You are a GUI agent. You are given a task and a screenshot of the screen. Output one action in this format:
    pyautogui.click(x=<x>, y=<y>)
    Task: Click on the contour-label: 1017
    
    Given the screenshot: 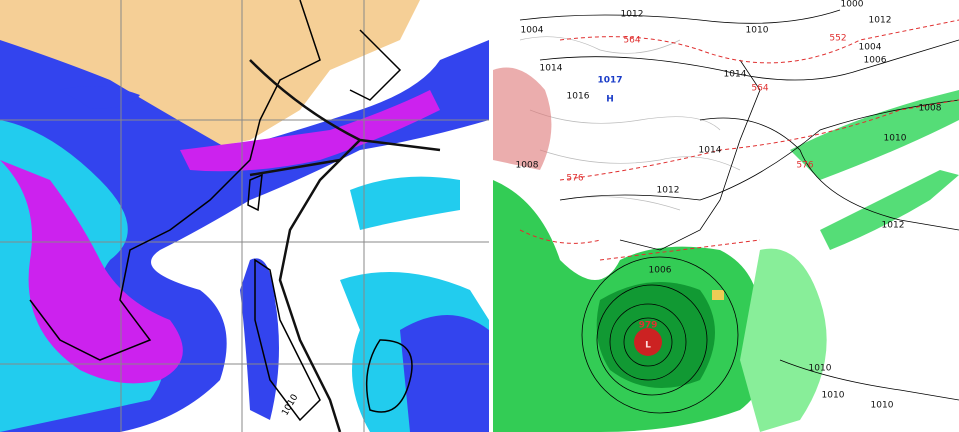 What is the action you would take?
    pyautogui.click(x=609, y=81)
    